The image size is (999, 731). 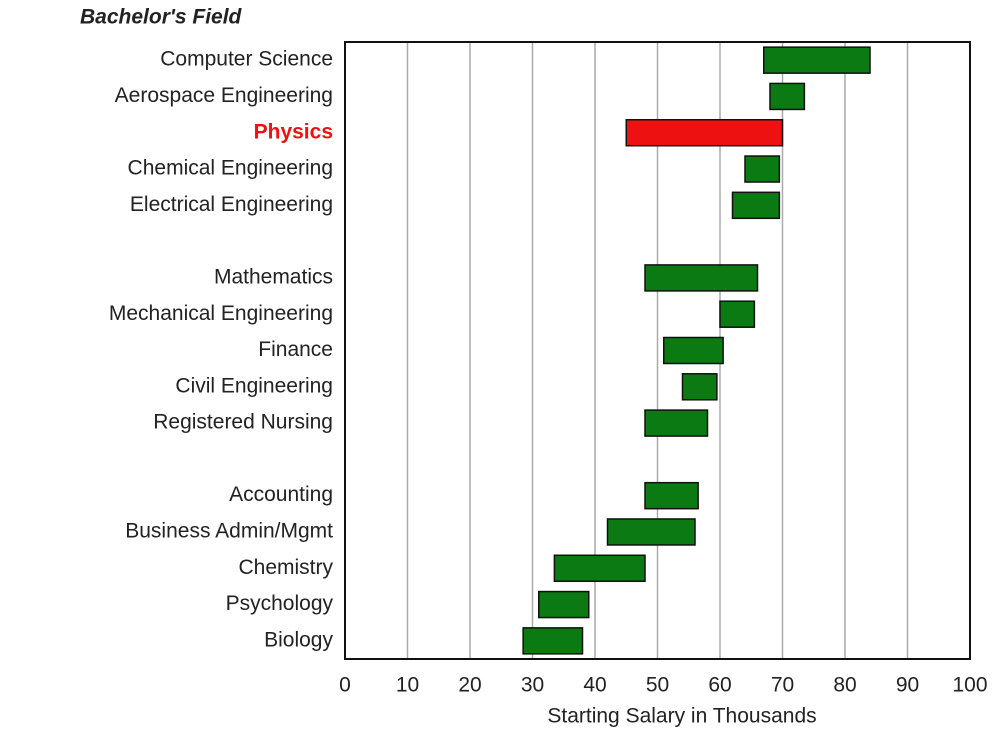 What do you see at coordinates (657, 685) in the screenshot?
I see `x-tick-label: 50` at bounding box center [657, 685].